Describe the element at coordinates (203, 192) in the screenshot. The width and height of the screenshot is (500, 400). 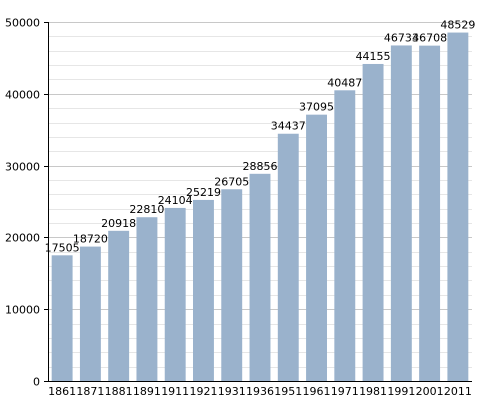
I see `data-label: 25219` at that location.